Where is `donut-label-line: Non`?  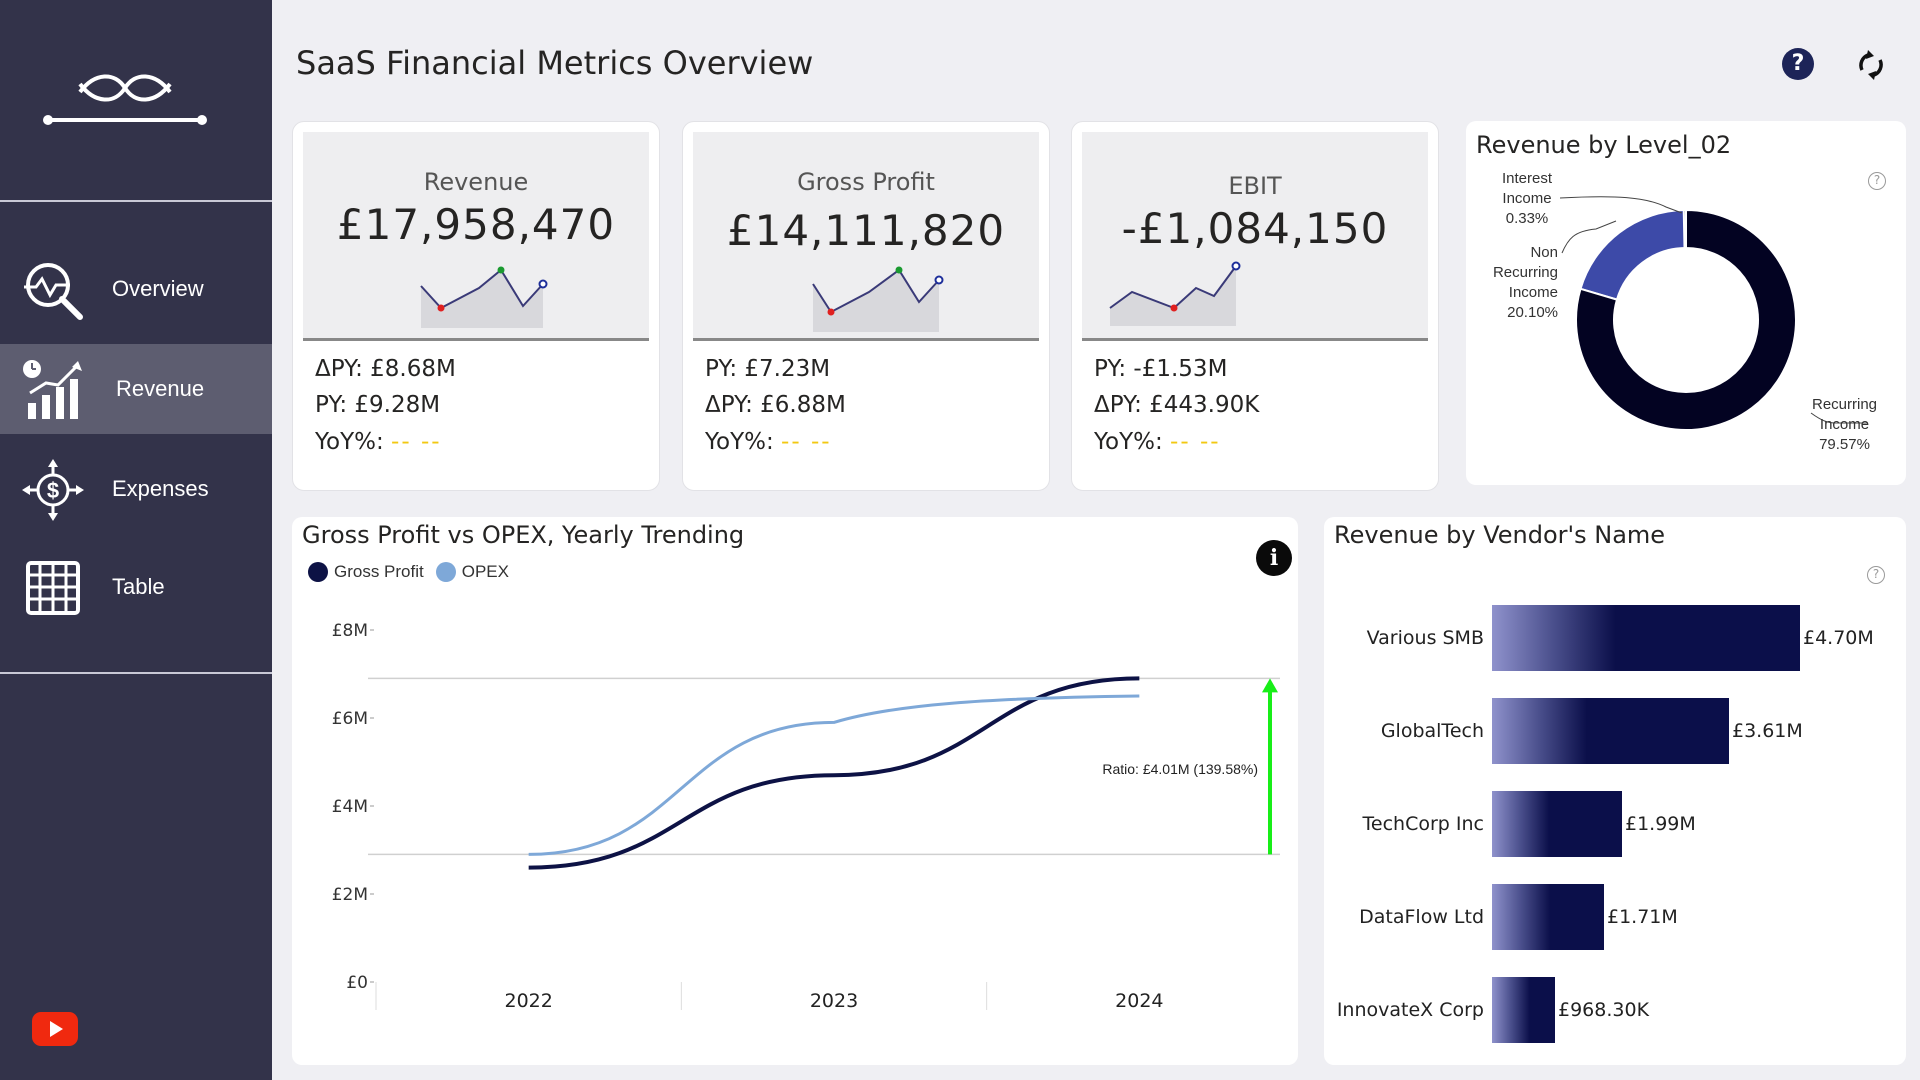 donut-label-line: Non is located at coordinates (1544, 252).